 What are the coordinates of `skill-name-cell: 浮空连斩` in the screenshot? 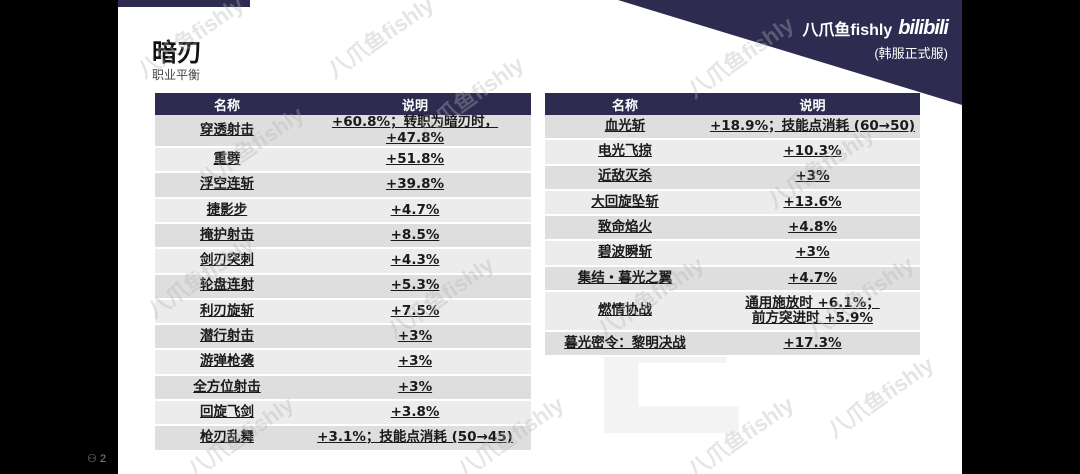 It's located at (227, 185).